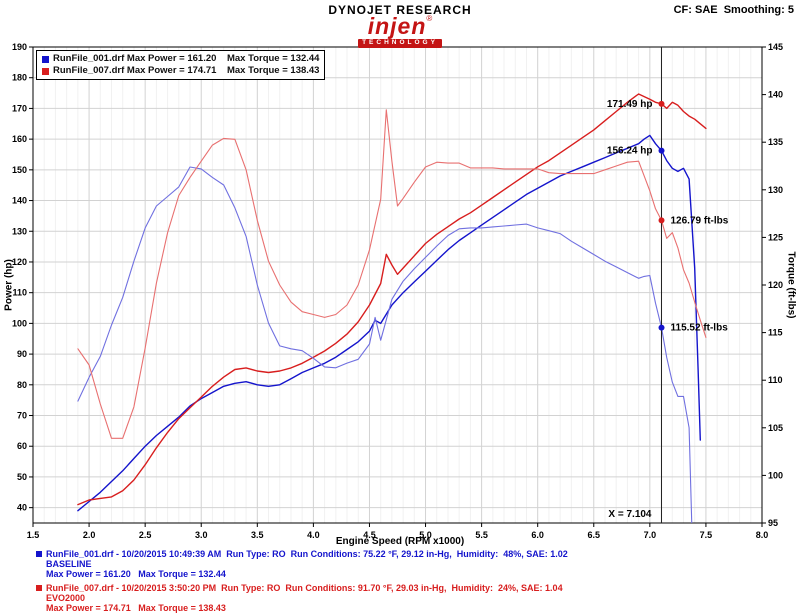 The image size is (800, 616). What do you see at coordinates (89, 535) in the screenshot?
I see `x-tick-label: 2.0` at bounding box center [89, 535].